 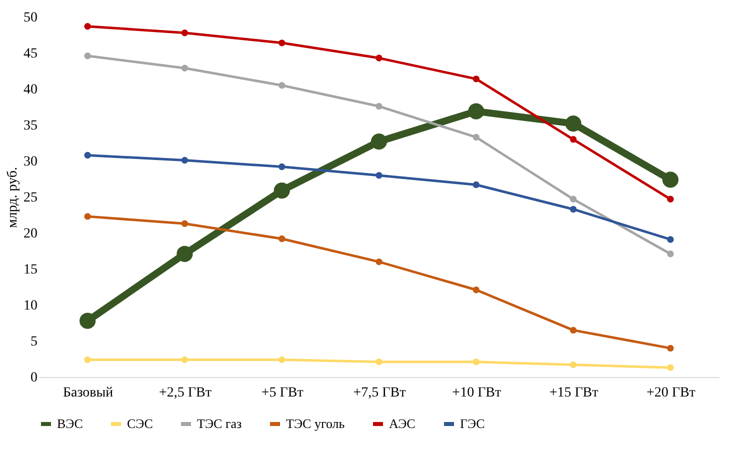 I want to click on y-tick-label: 30, so click(x=31, y=162).